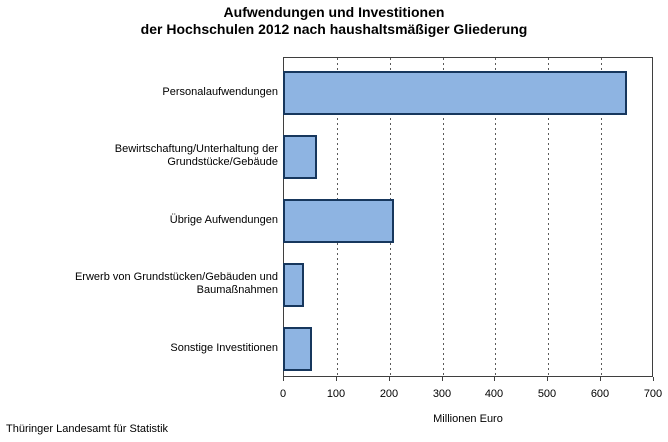  I want to click on category-label: Übrige Aufwendungen, so click(153, 220).